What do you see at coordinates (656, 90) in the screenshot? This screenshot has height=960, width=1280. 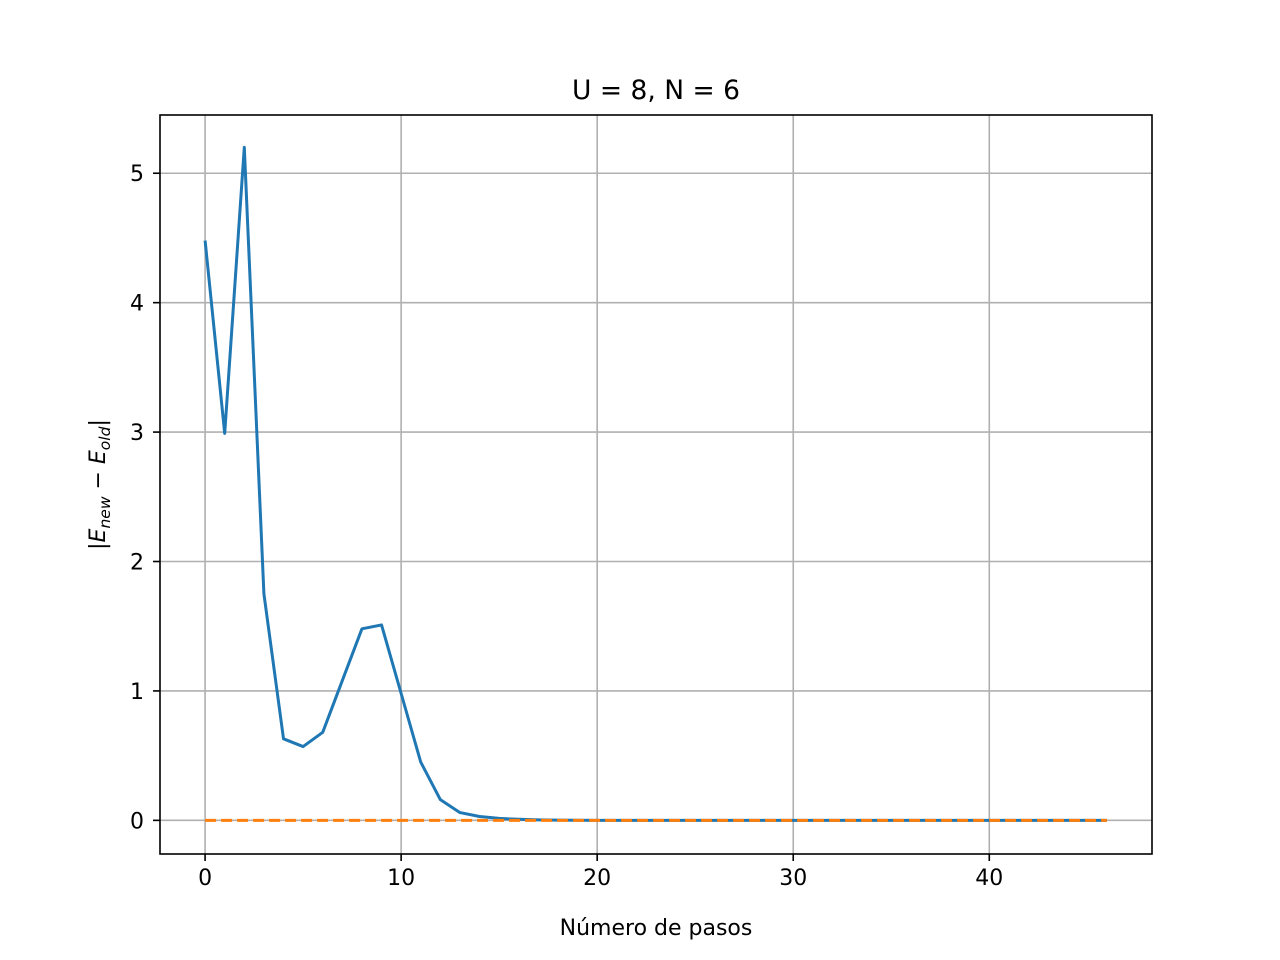 I see `chart-title: U = 8, N = 6` at bounding box center [656, 90].